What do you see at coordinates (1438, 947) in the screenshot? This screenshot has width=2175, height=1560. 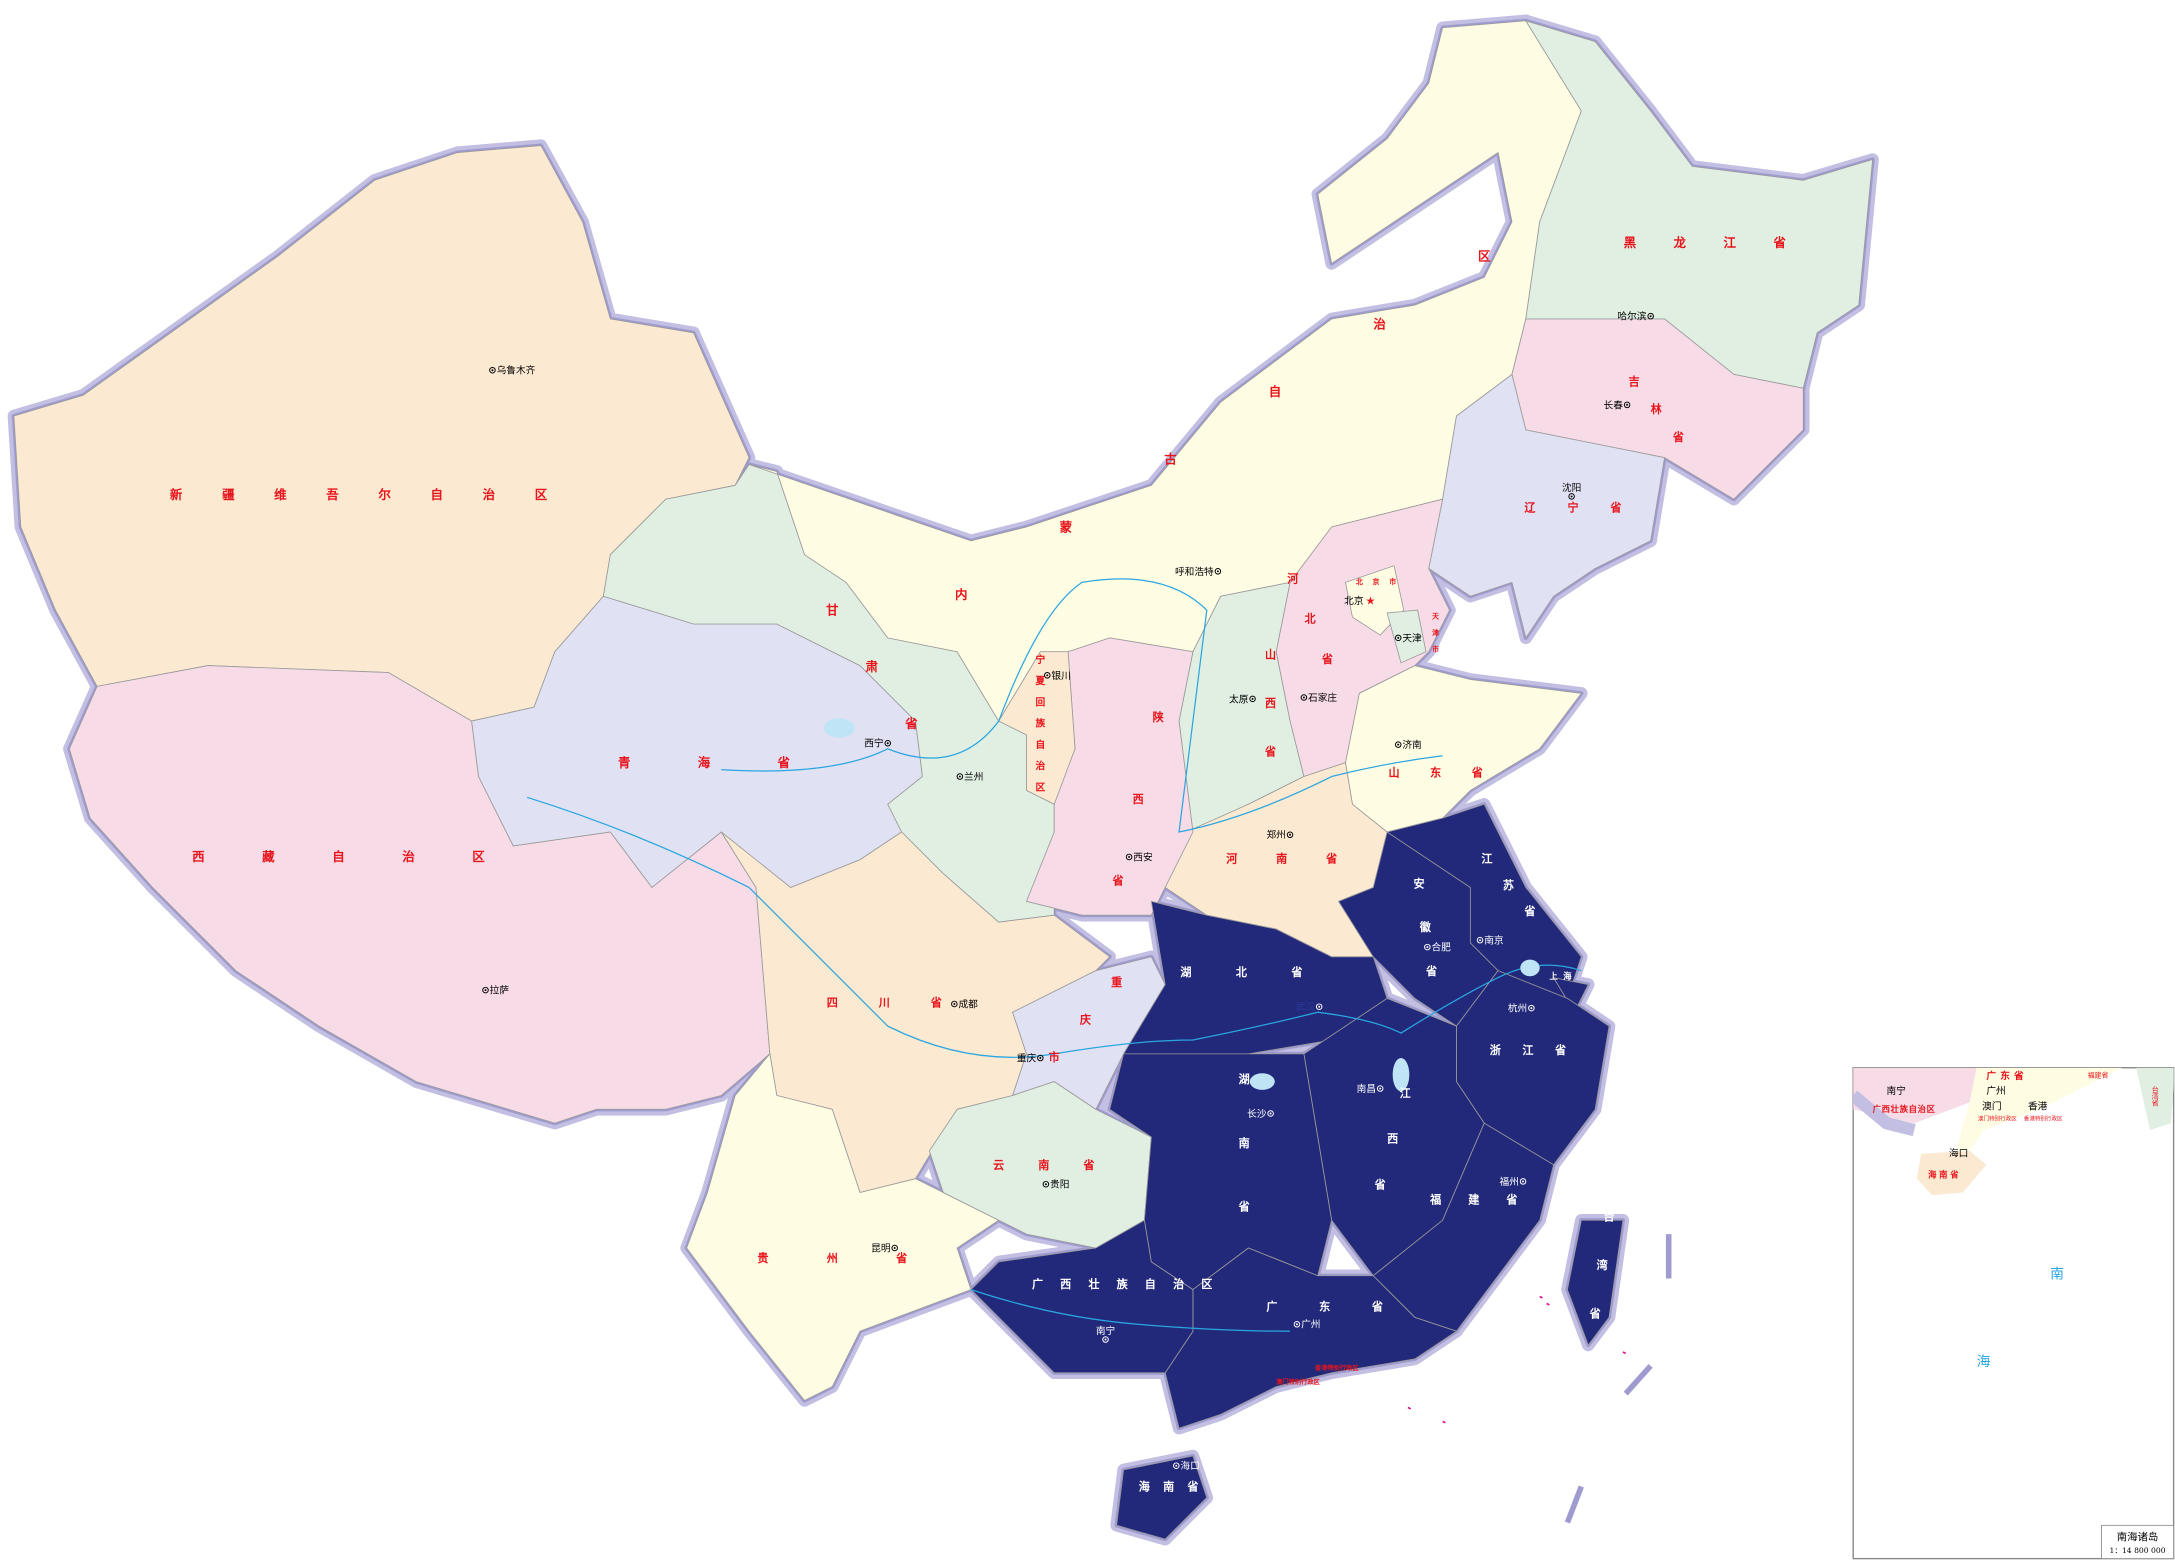 I see `city-marker: 合肥` at bounding box center [1438, 947].